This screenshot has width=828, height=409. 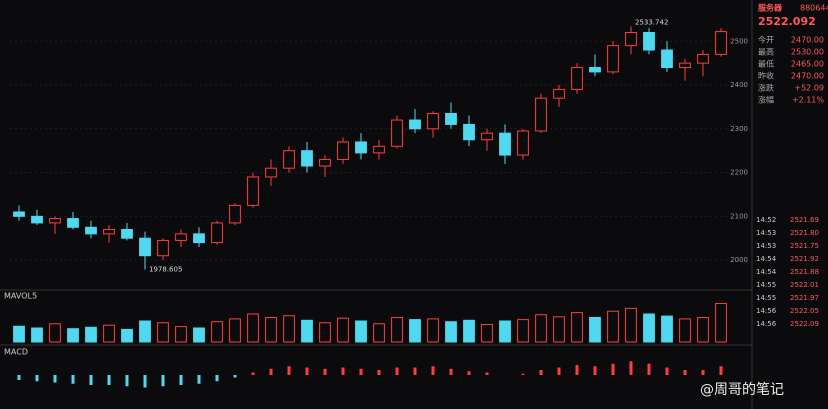 I want to click on trade-price: 2521.92, so click(x=804, y=259).